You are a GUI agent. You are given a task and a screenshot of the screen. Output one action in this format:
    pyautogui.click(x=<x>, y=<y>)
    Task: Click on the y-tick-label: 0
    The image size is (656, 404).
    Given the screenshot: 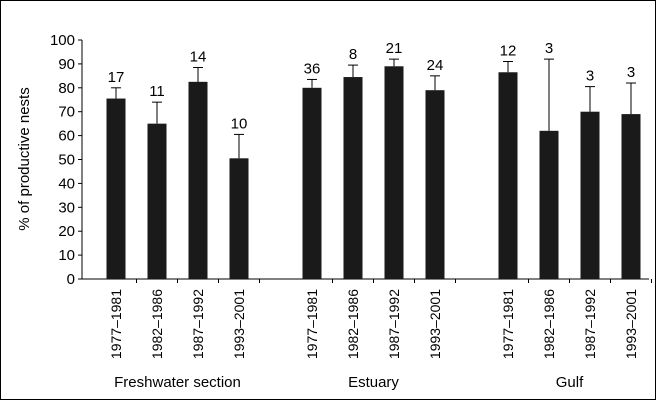 What is the action you would take?
    pyautogui.click(x=71, y=279)
    